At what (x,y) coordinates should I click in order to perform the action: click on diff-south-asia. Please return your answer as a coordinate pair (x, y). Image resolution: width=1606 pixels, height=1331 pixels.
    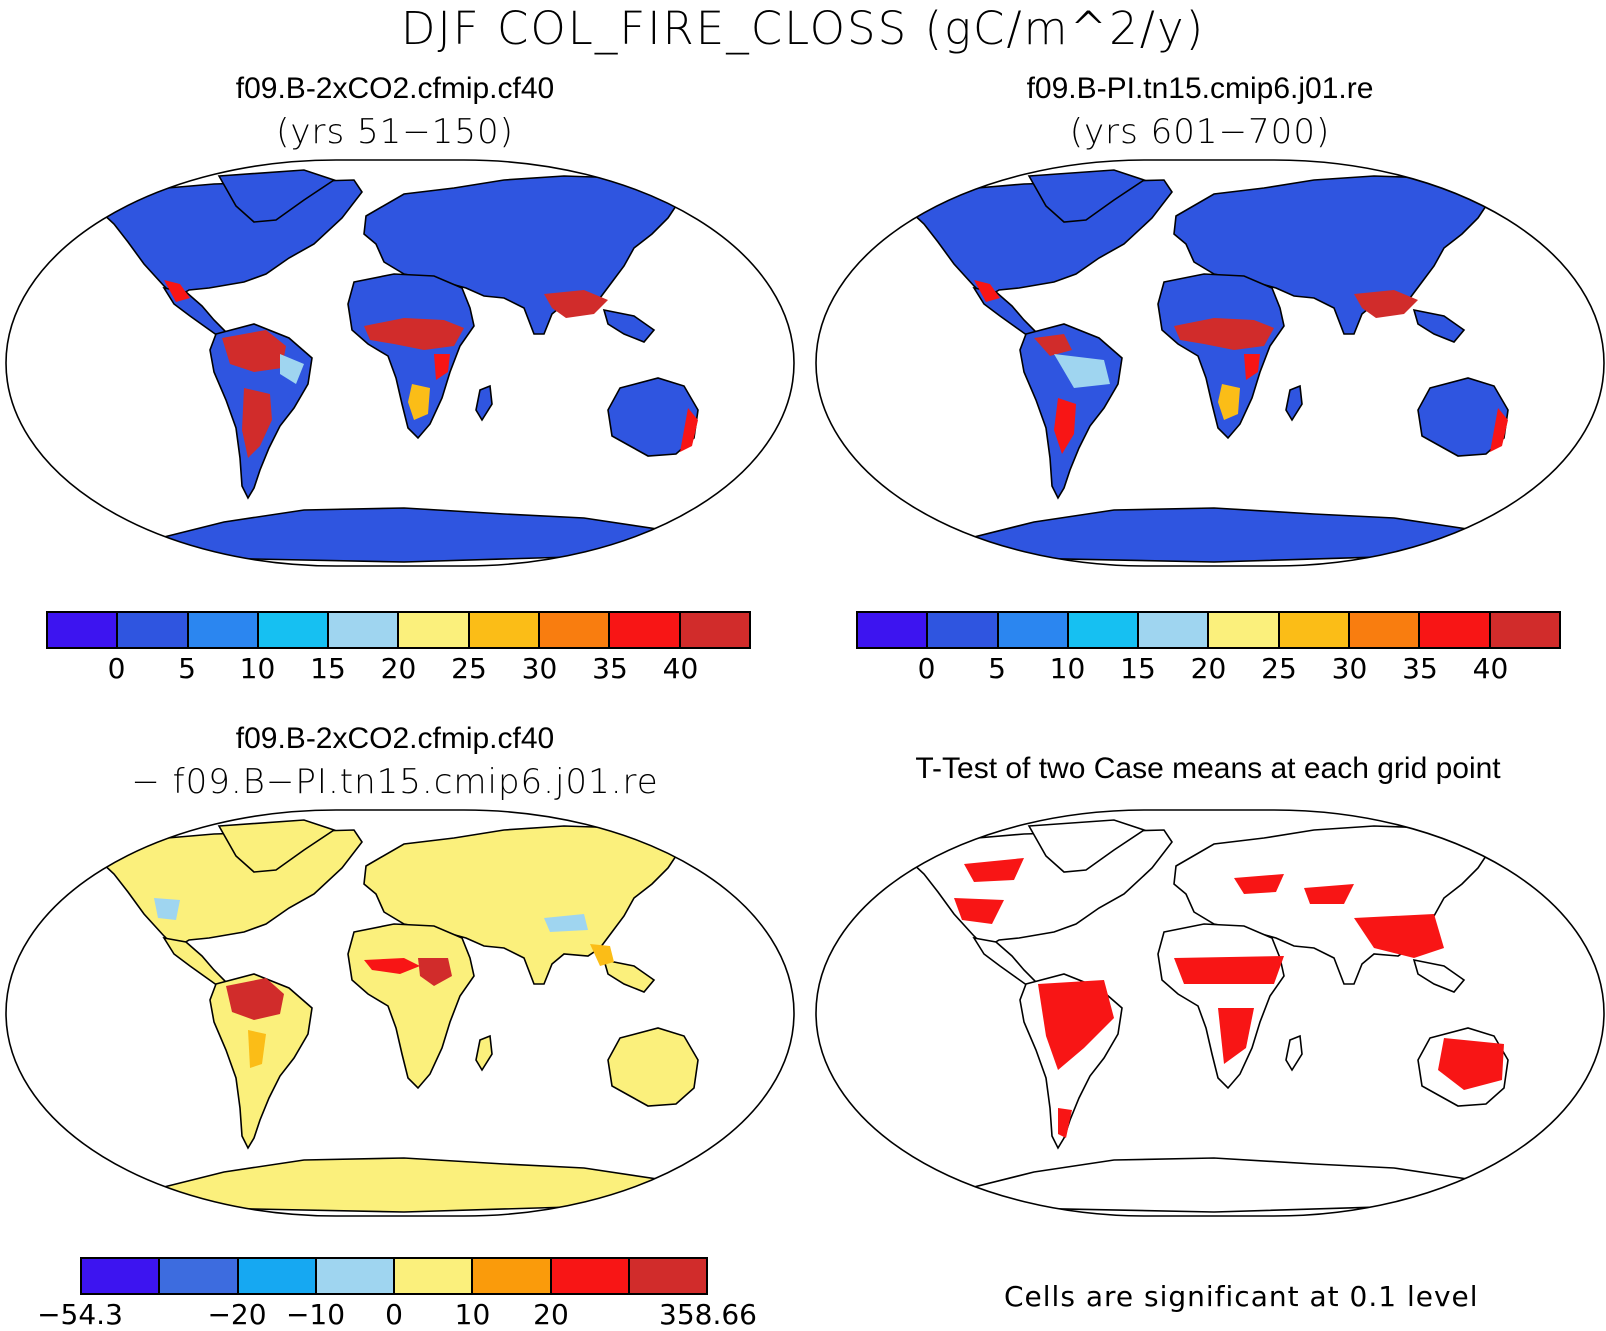
    Looking at the image, I should click on (602, 955).